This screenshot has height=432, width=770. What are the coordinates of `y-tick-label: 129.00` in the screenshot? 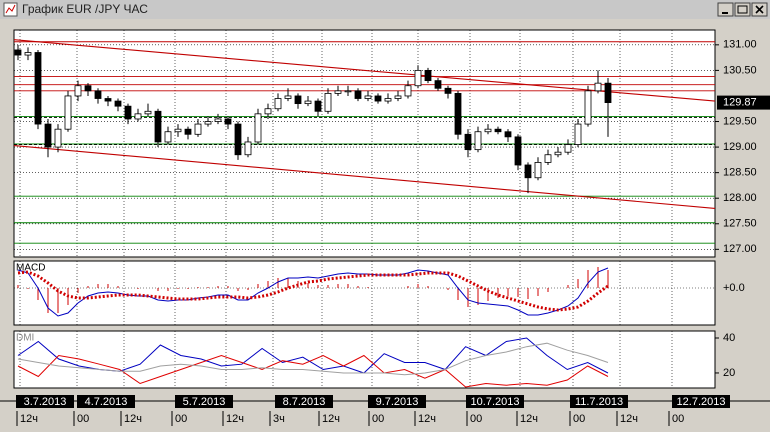 It's located at (740, 147).